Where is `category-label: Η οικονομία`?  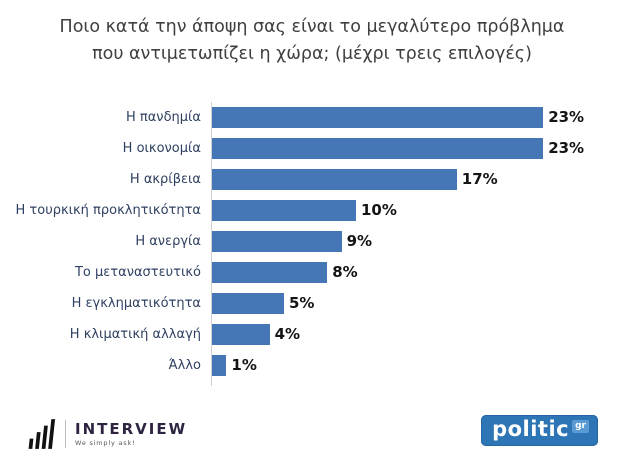
category-label: Η οικονομία is located at coordinates (161, 148).